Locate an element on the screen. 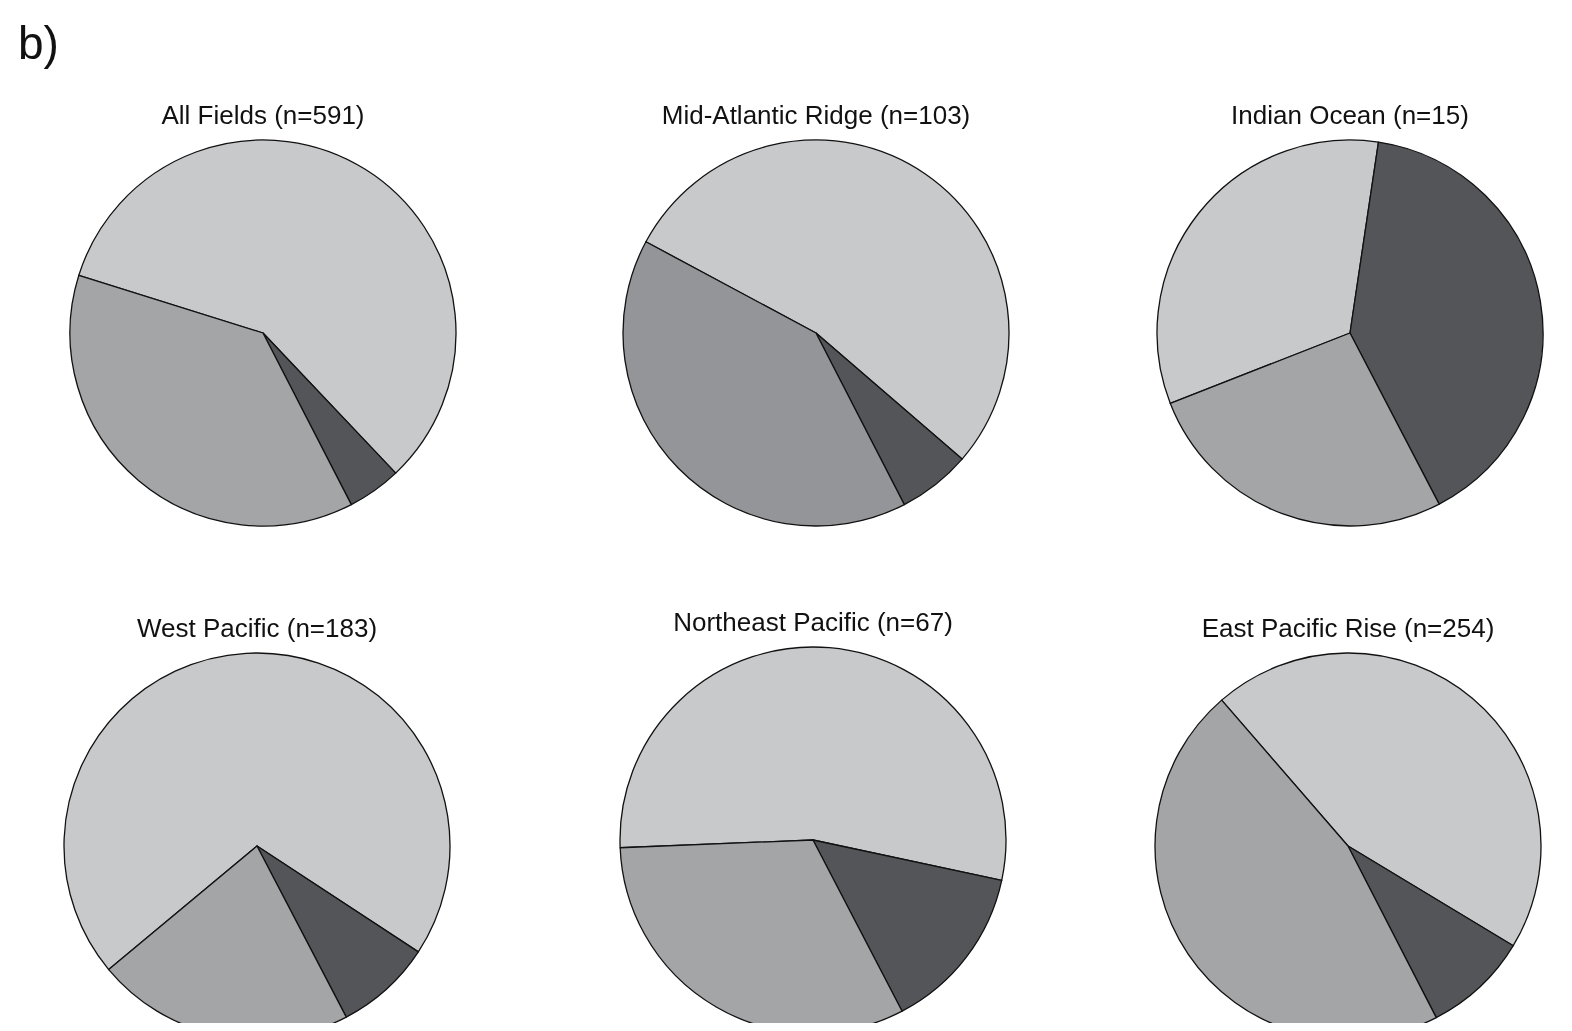  chart-title: All Fields (n=591) is located at coordinates (263, 115).